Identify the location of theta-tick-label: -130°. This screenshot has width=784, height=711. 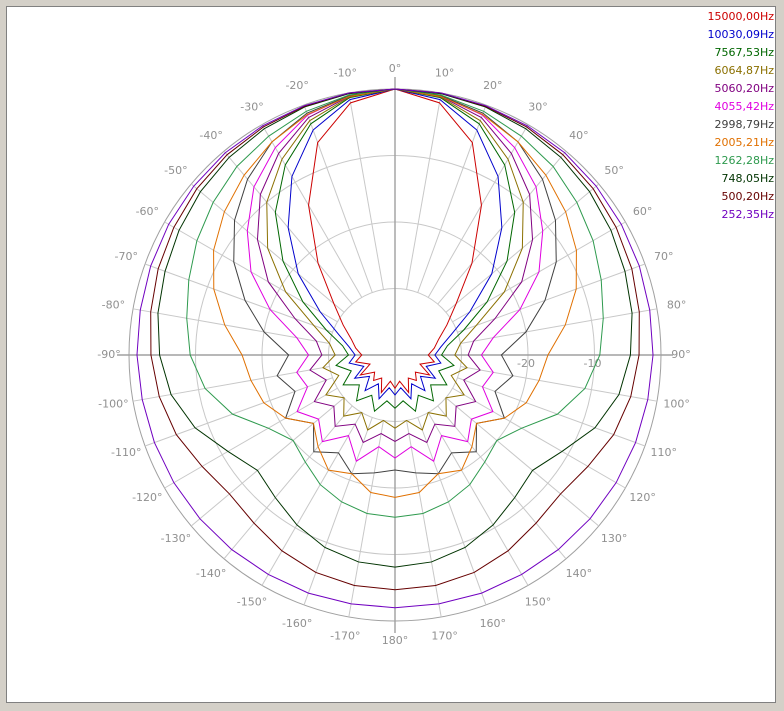
(176, 538).